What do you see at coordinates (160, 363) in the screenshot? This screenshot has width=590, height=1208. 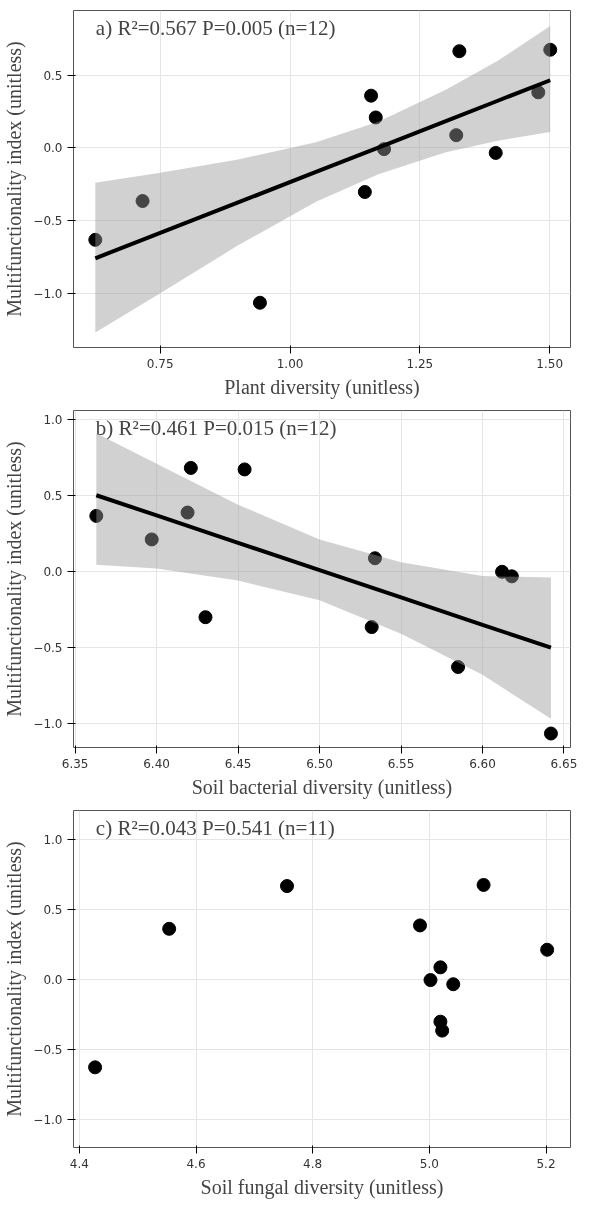 I see `x-tick-label: 0.75` at bounding box center [160, 363].